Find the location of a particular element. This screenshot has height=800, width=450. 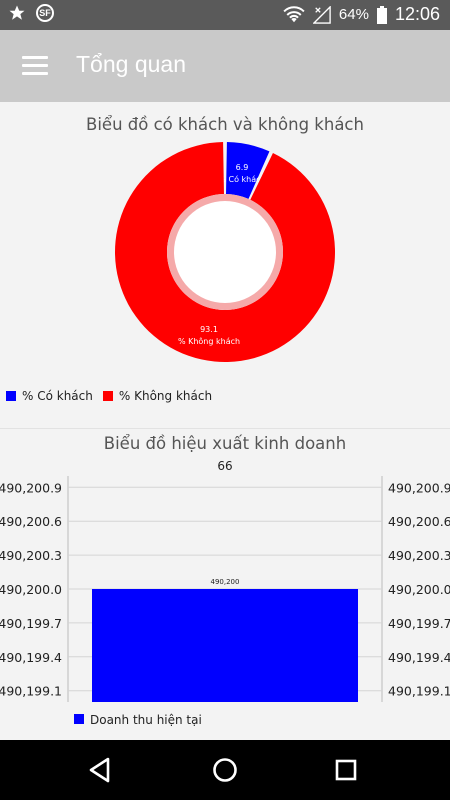

pie-legend: % Có khách % Không khách is located at coordinates (109, 396).